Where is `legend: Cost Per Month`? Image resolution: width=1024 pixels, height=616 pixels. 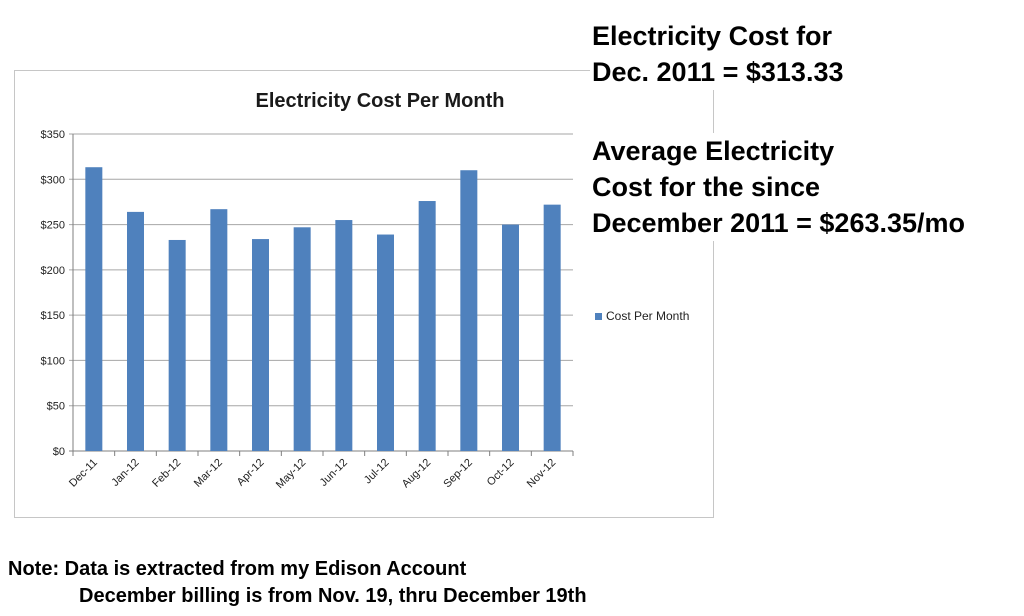
legend: Cost Per Month is located at coordinates (642, 316).